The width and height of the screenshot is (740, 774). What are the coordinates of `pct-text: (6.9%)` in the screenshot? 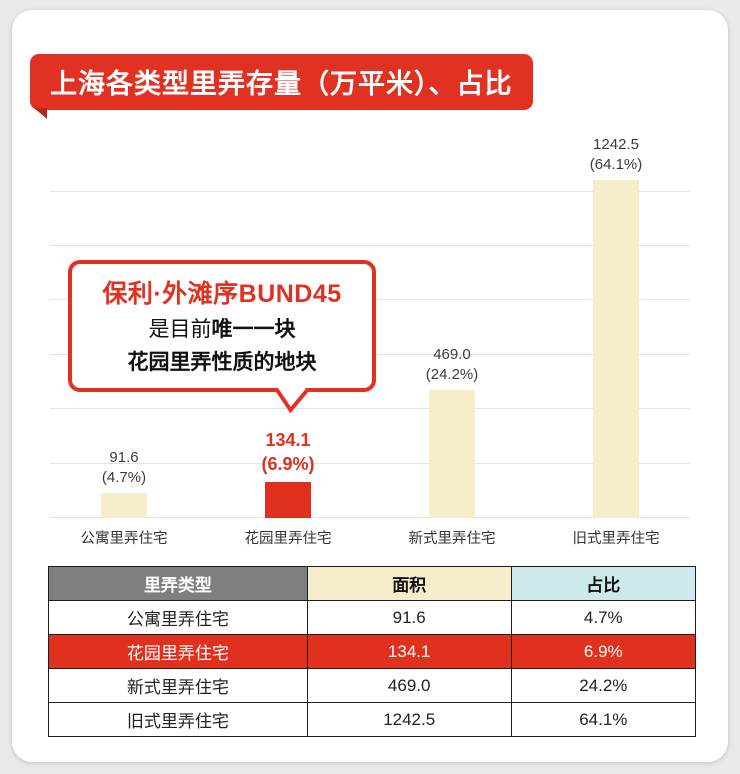 It's located at (288, 463).